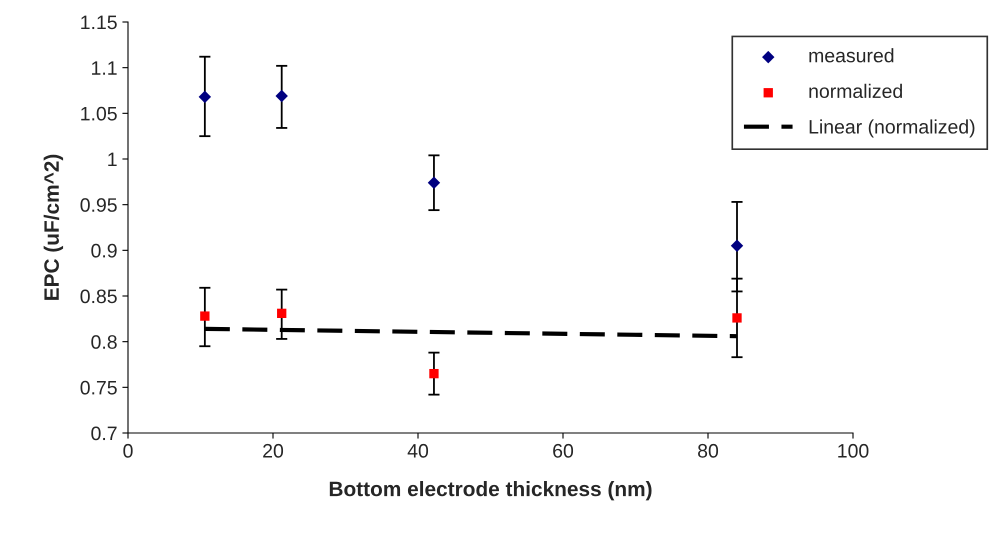  I want to click on legend-label: measured, so click(851, 55).